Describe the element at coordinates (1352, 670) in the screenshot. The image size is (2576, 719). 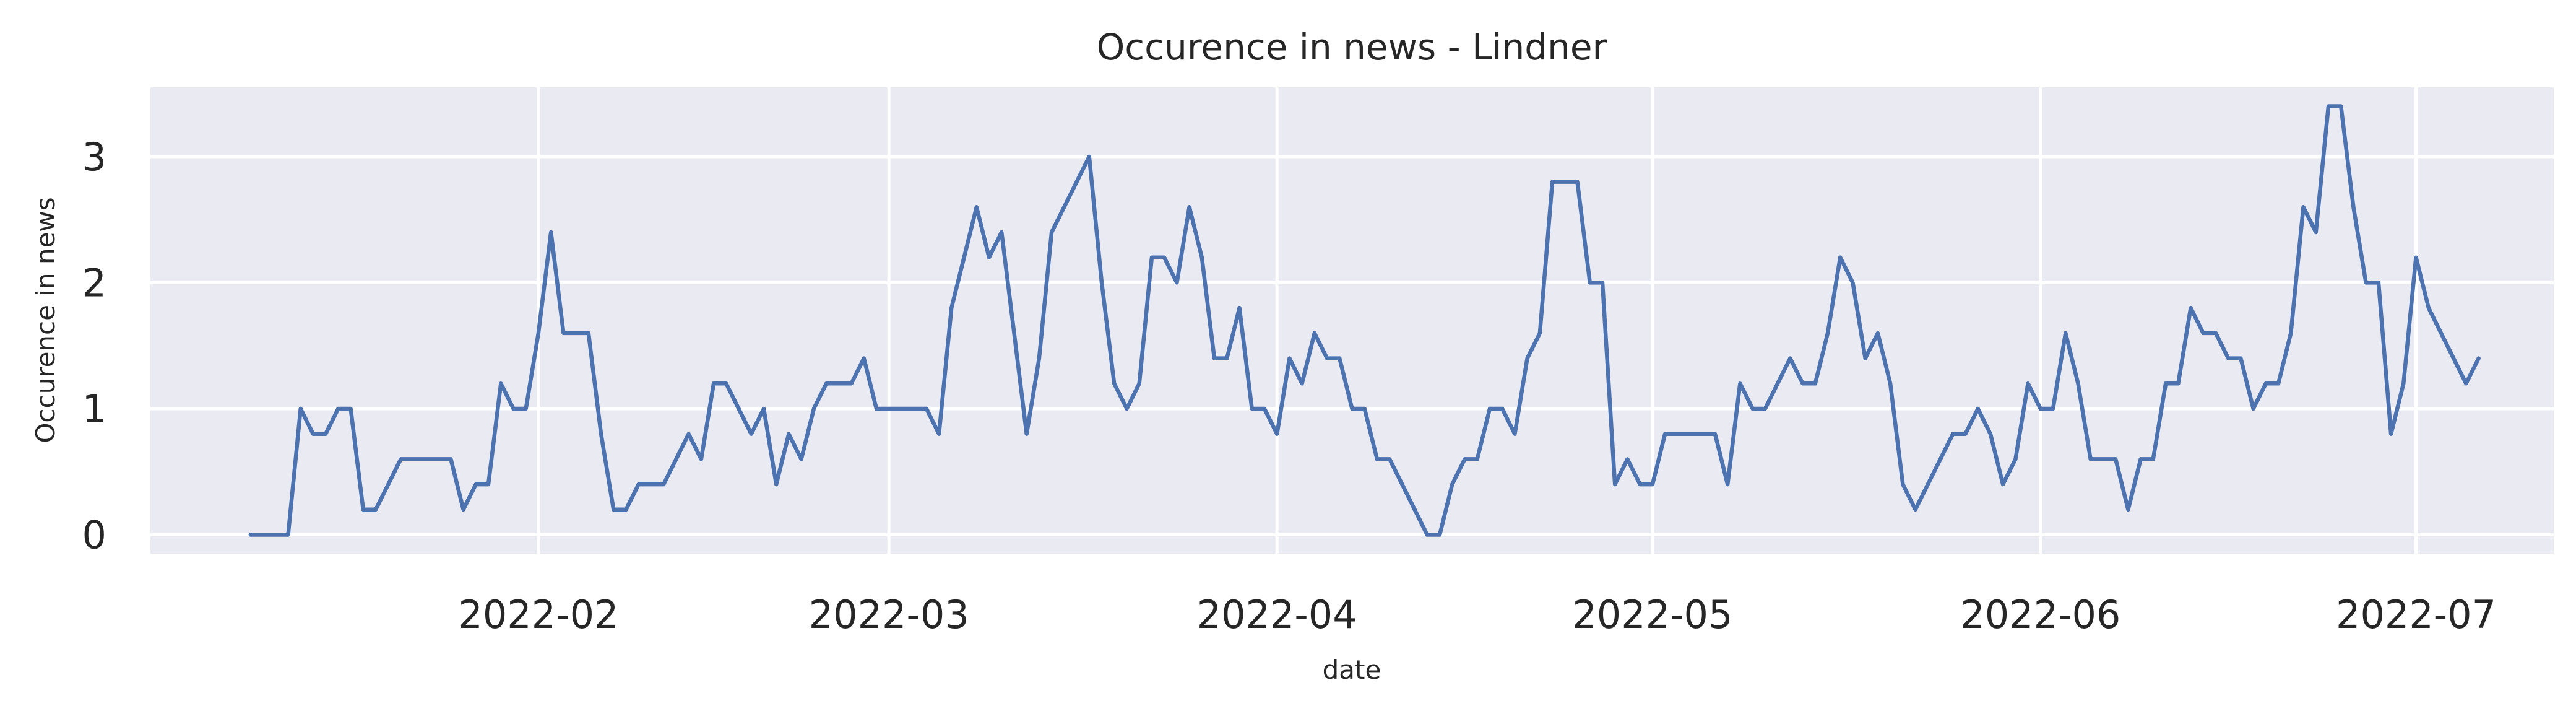
I see `x-axis-label: date` at that location.